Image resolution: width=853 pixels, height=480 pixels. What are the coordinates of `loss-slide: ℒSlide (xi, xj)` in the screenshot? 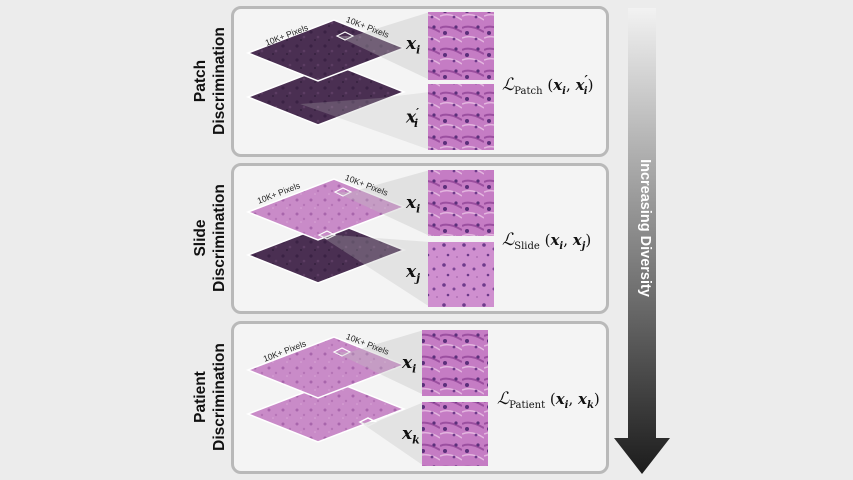 It's located at (547, 241).